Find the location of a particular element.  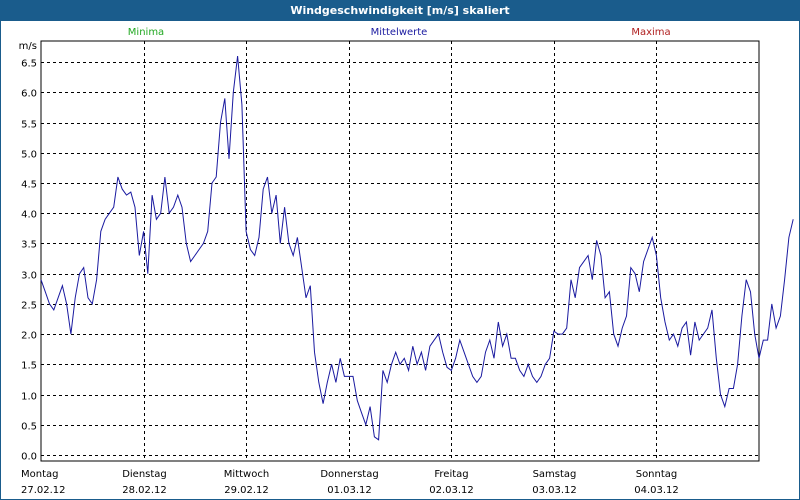

x-tick-day: Samstag is located at coordinates (555, 474).